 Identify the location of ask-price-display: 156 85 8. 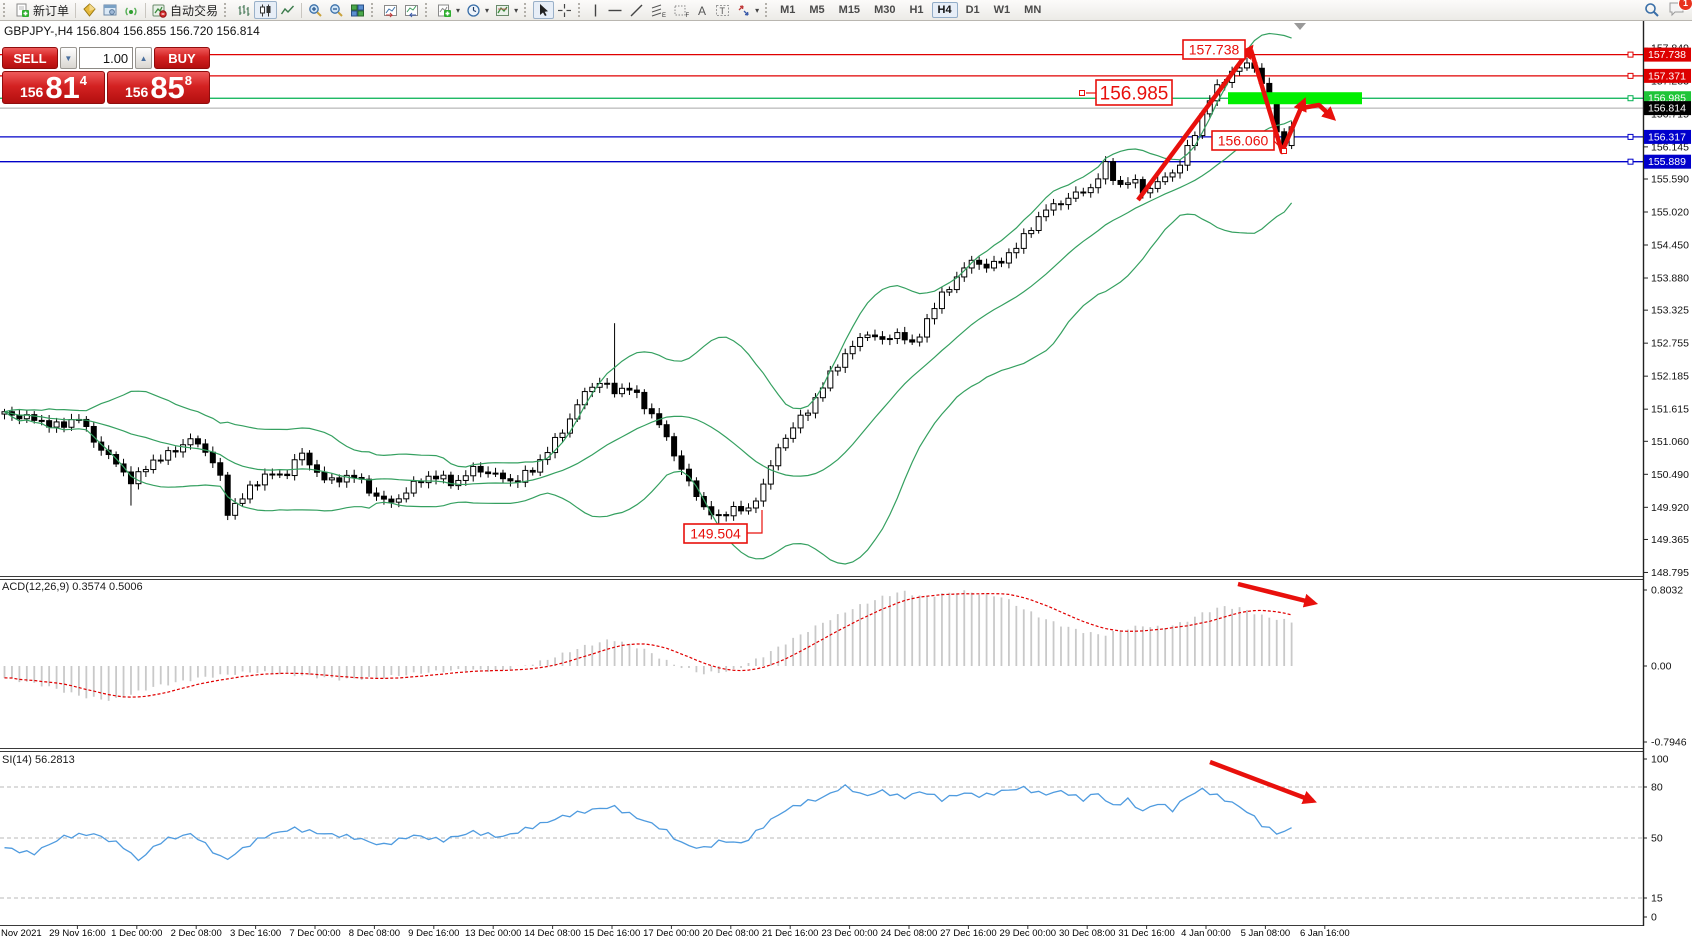
(158, 87).